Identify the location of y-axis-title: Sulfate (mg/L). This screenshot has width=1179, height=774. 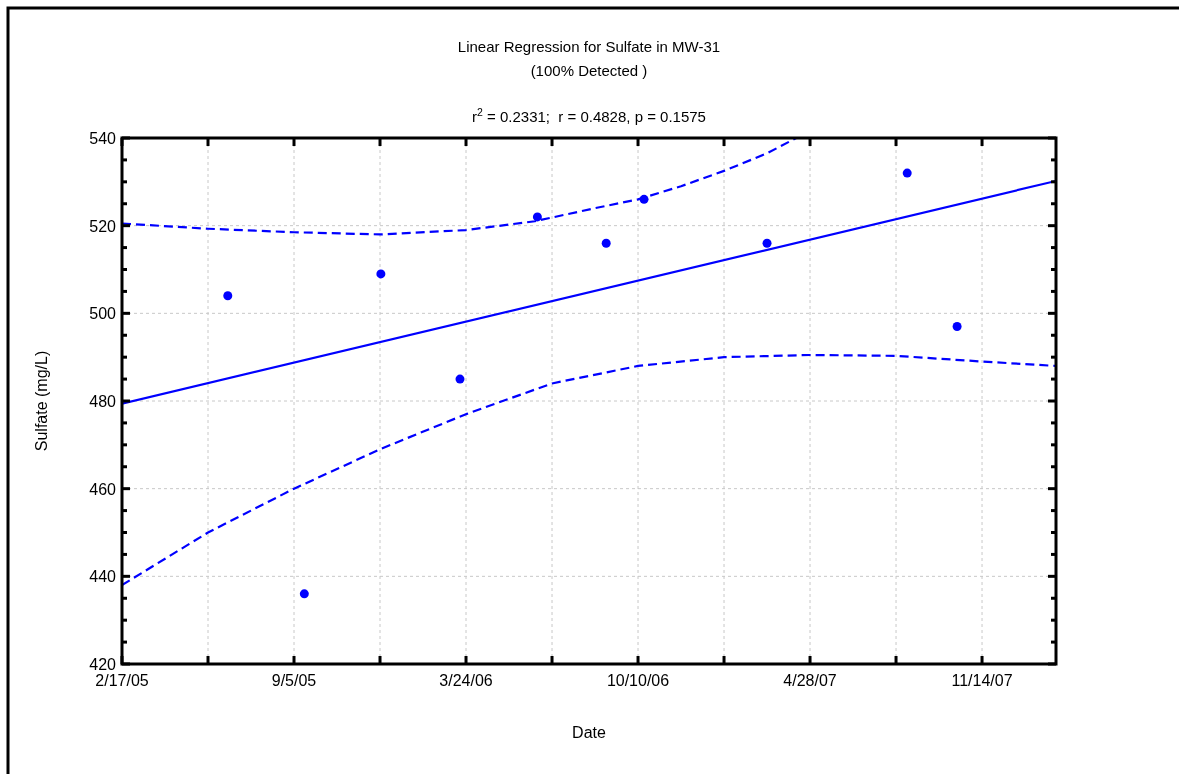
(41, 401).